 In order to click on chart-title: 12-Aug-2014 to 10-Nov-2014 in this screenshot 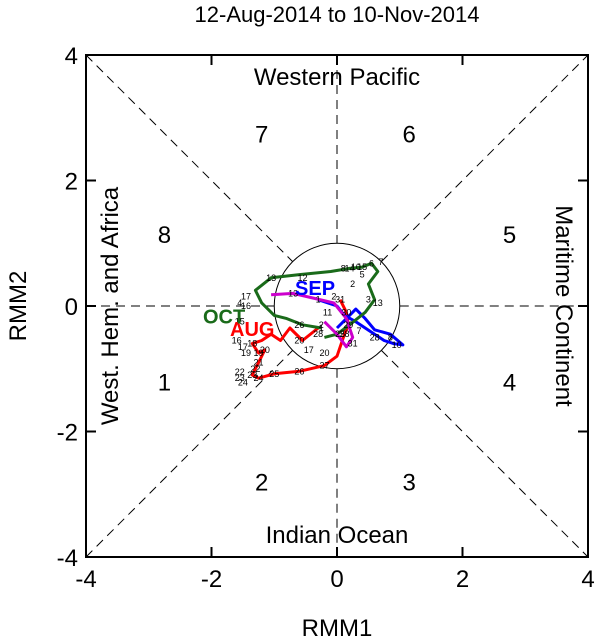, I will do `click(337, 14)`.